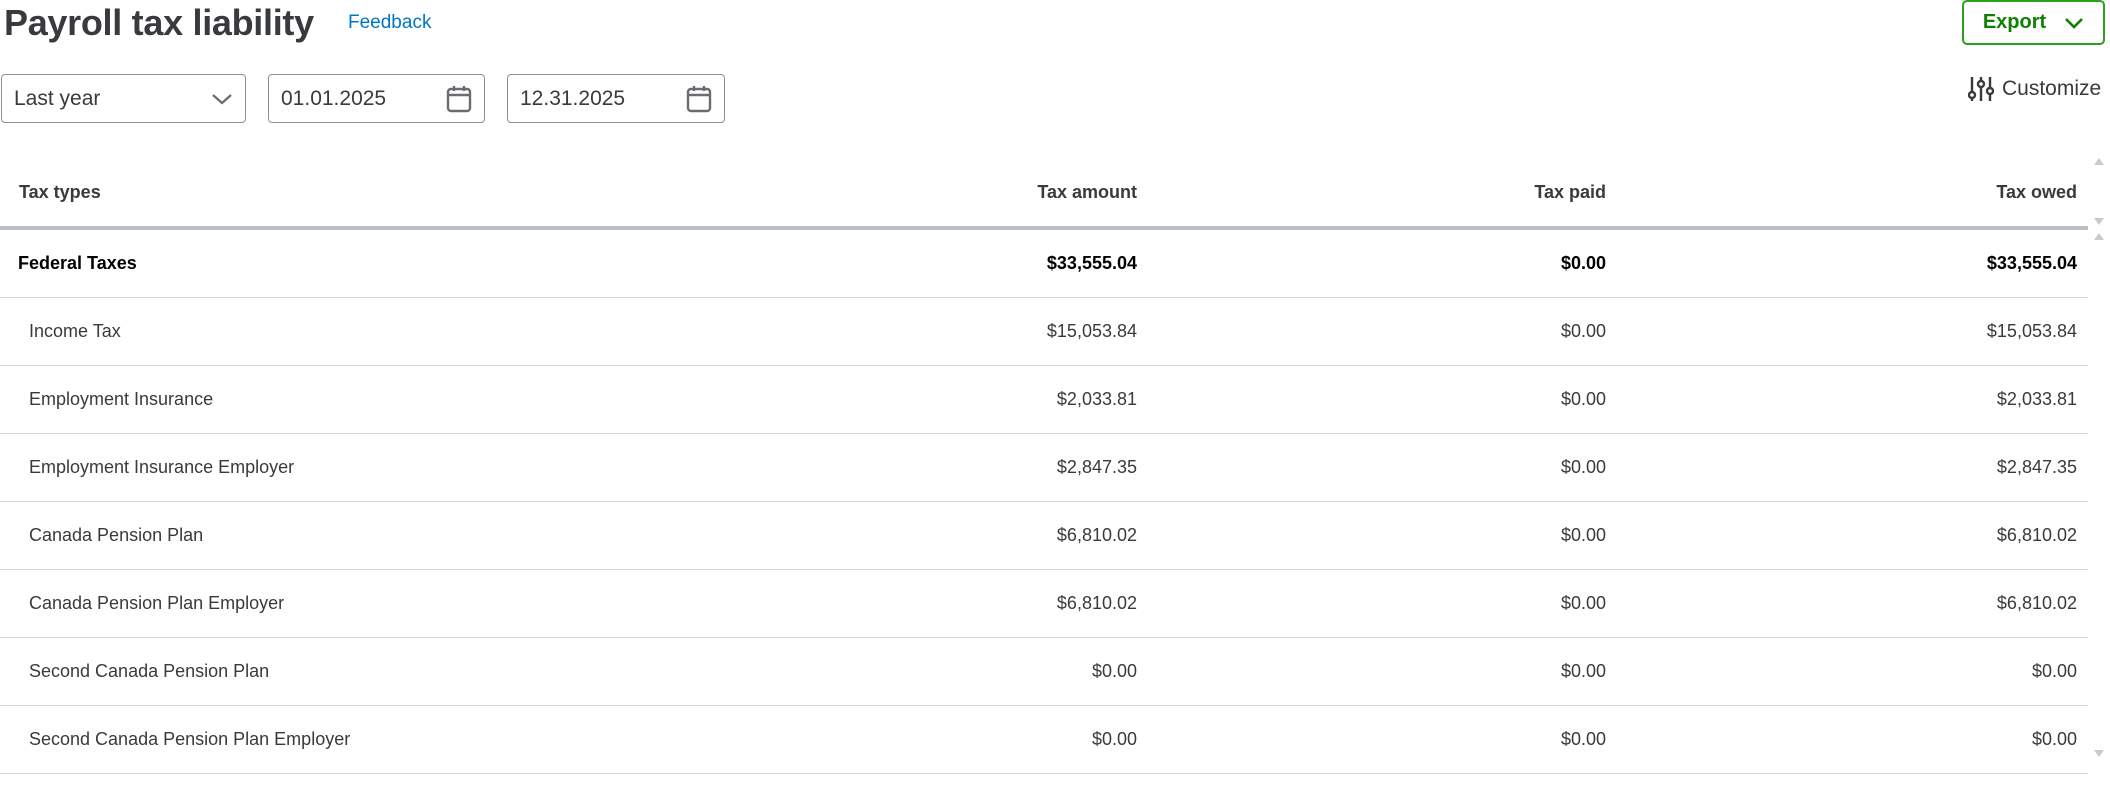  I want to click on column-header-tax-types: Tax types, so click(333, 194).